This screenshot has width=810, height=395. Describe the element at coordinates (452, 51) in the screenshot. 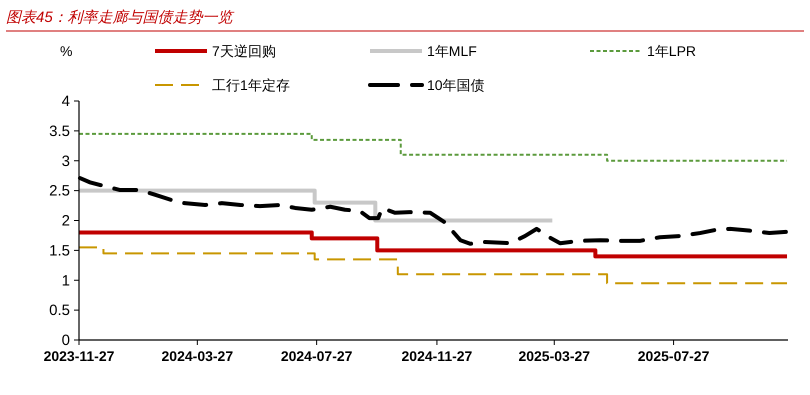

I see `legend-label: 1年MLF` at that location.